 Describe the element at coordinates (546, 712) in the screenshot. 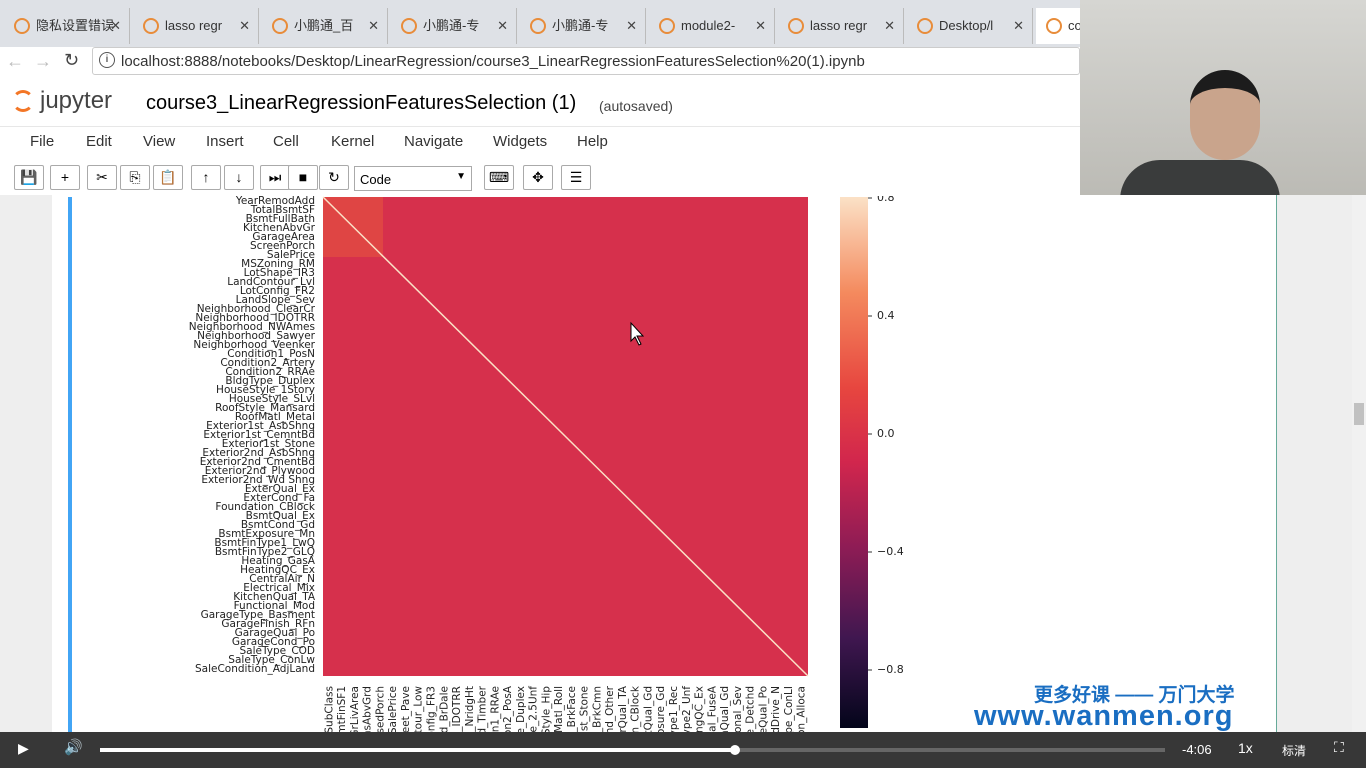

I see `x-label: fStyle_Hip` at that location.